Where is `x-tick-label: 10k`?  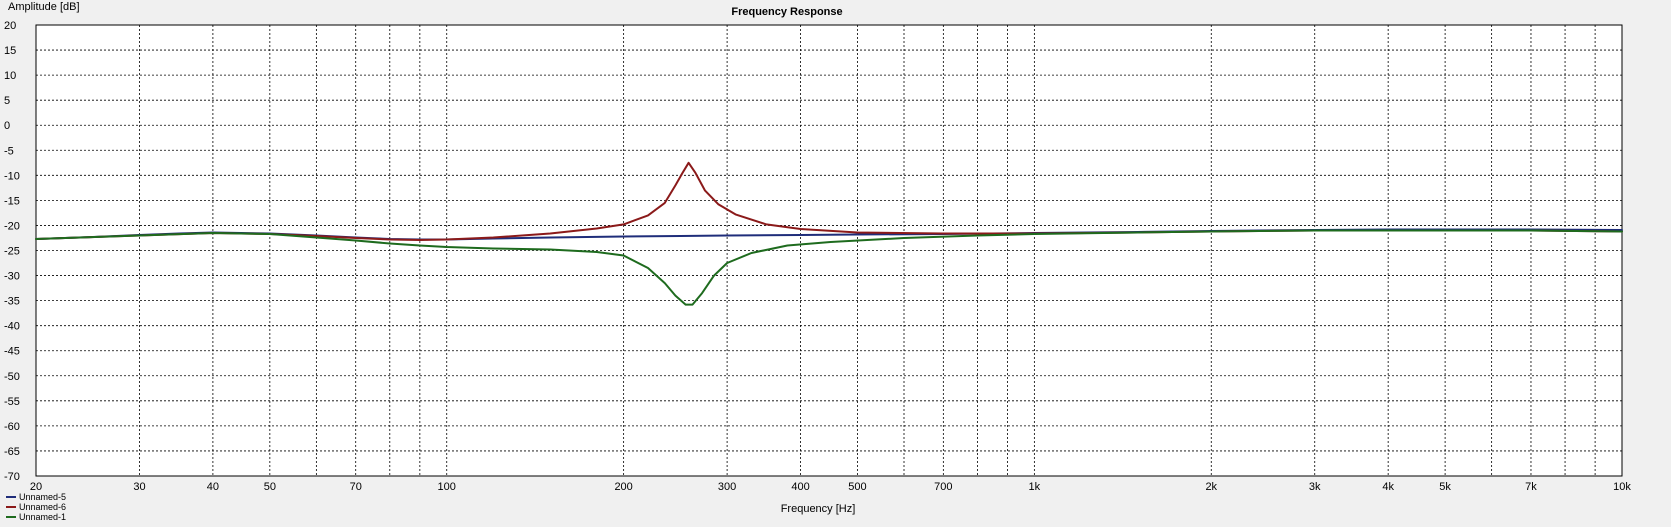 x-tick-label: 10k is located at coordinates (1622, 487).